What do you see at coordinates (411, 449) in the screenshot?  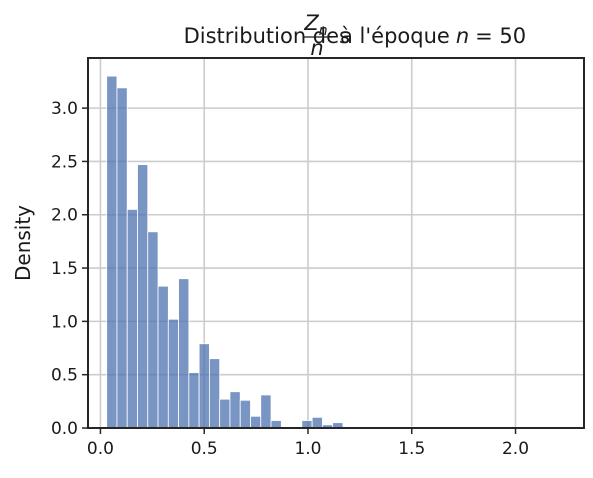 I see `x-tick-label: 1.5` at bounding box center [411, 449].